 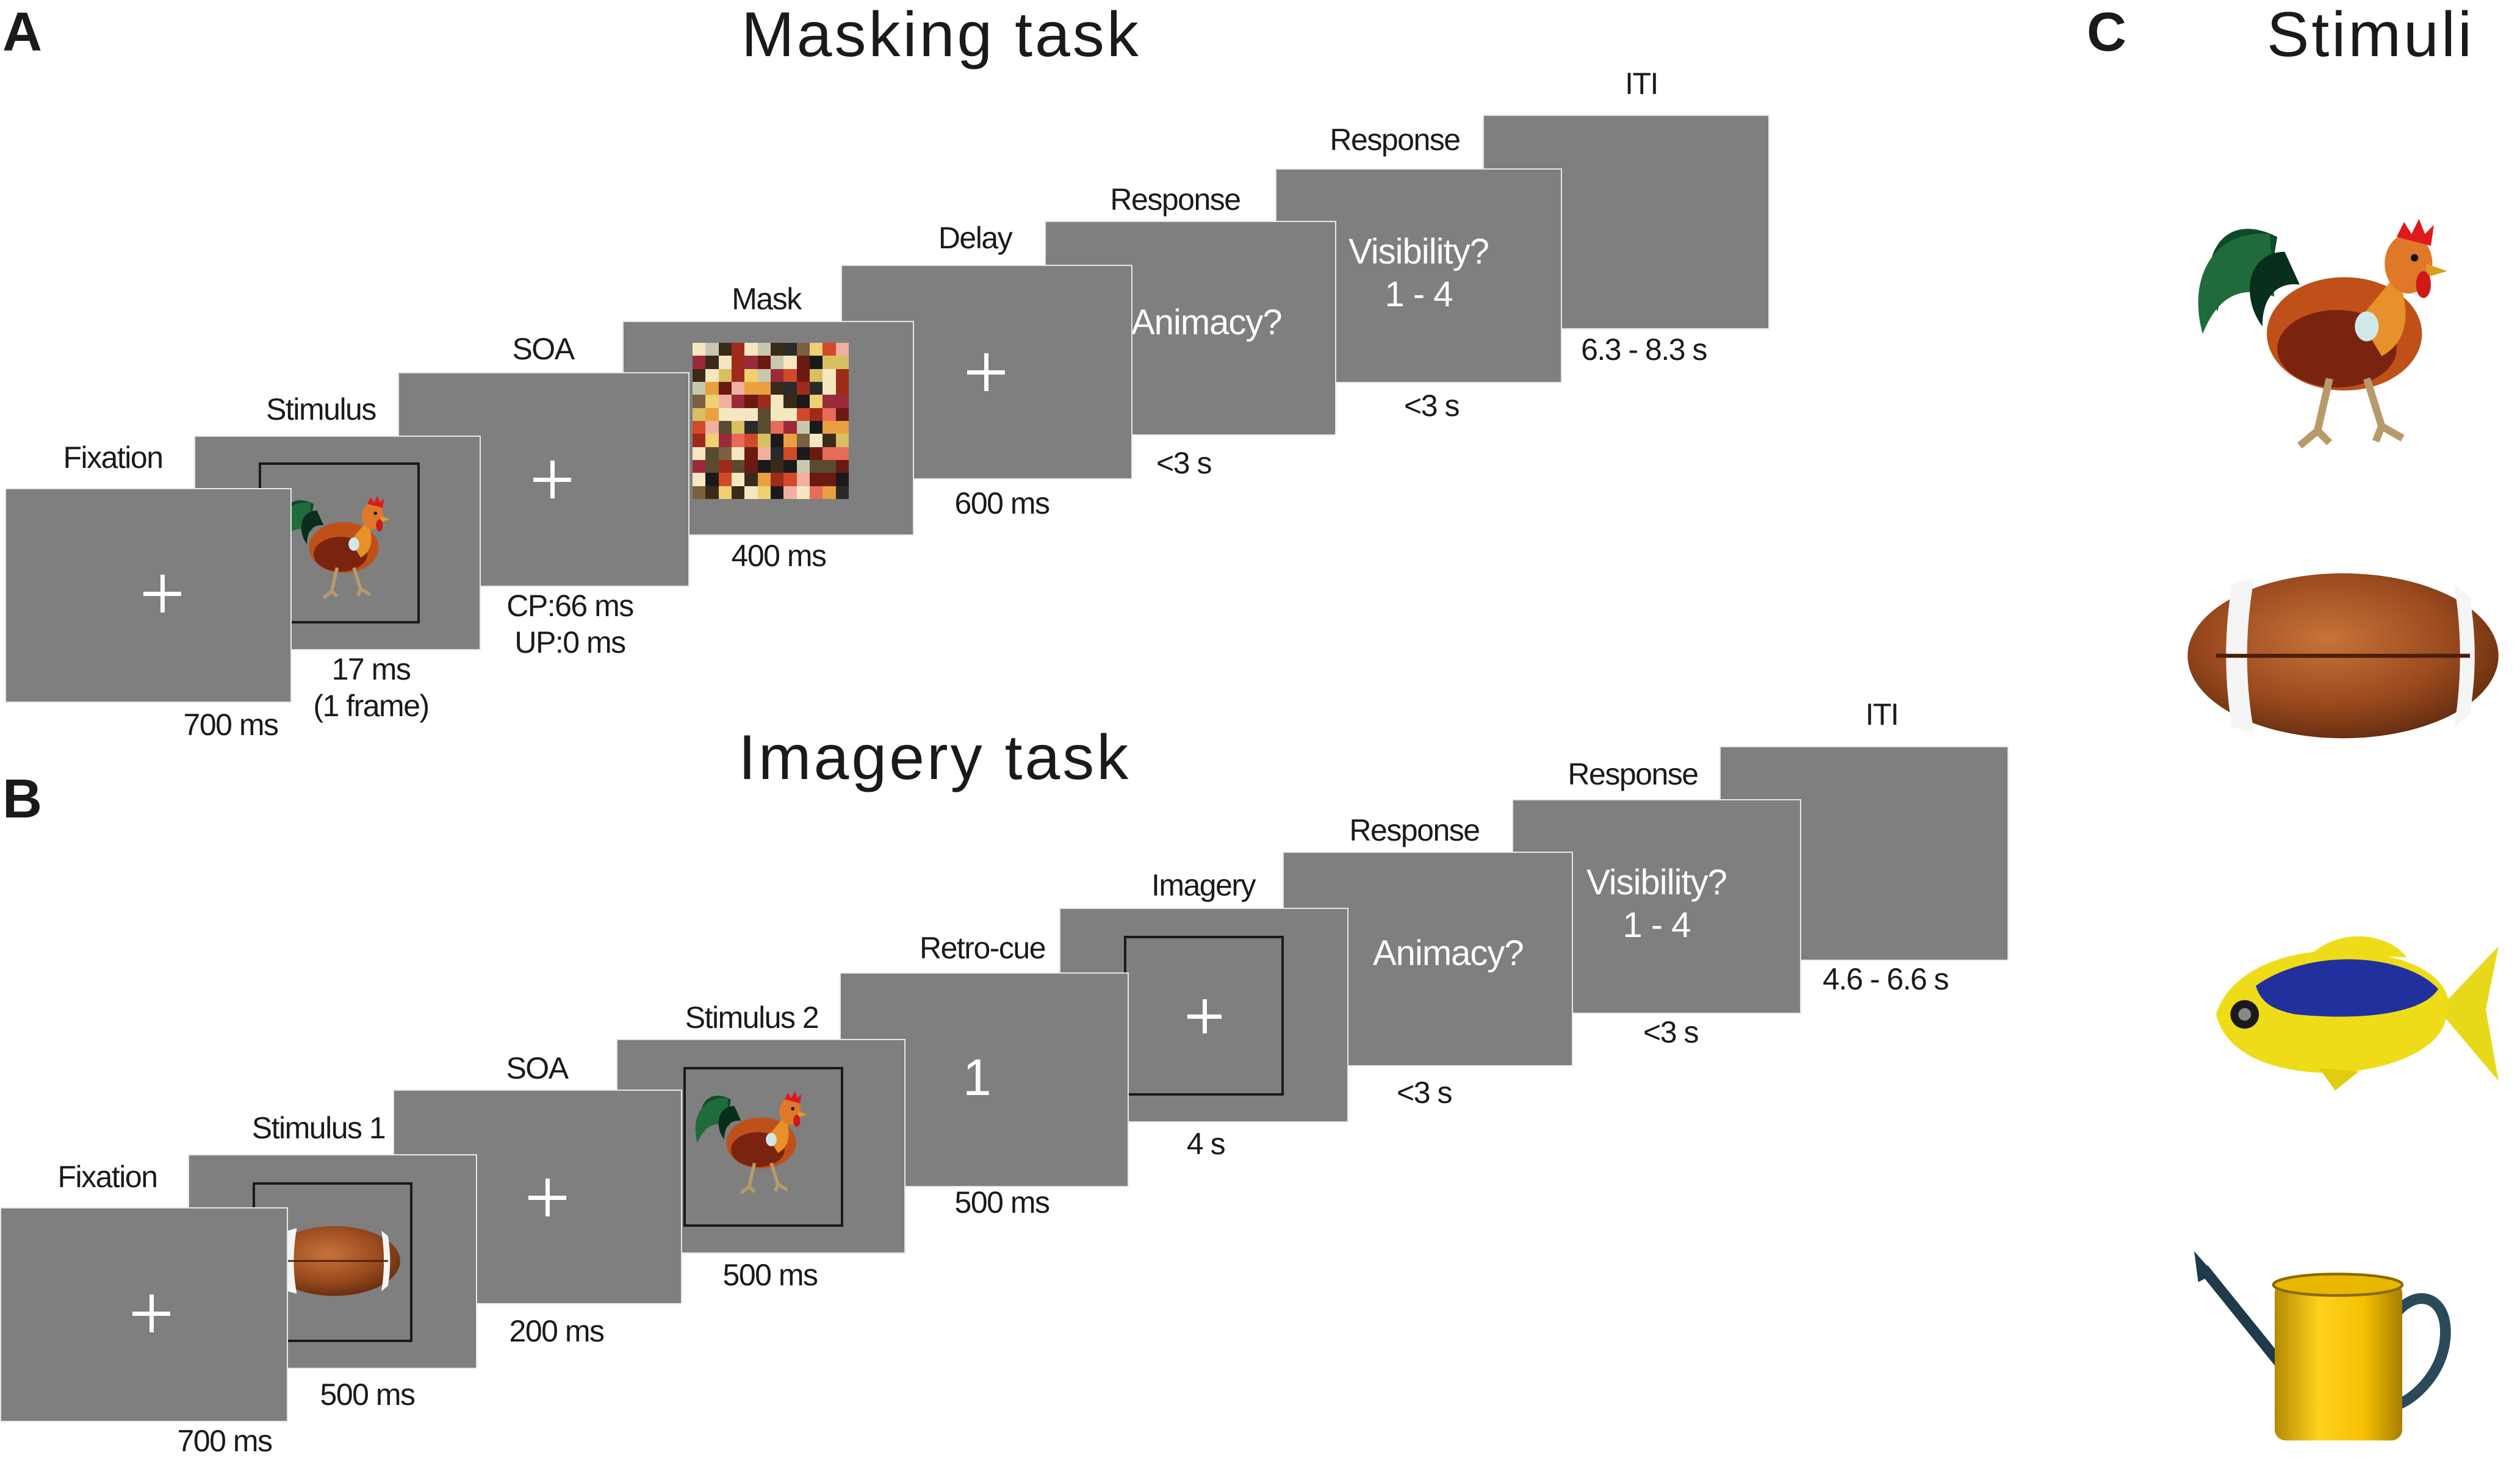 I want to click on masking-fixation-screen, so click(x=148, y=595).